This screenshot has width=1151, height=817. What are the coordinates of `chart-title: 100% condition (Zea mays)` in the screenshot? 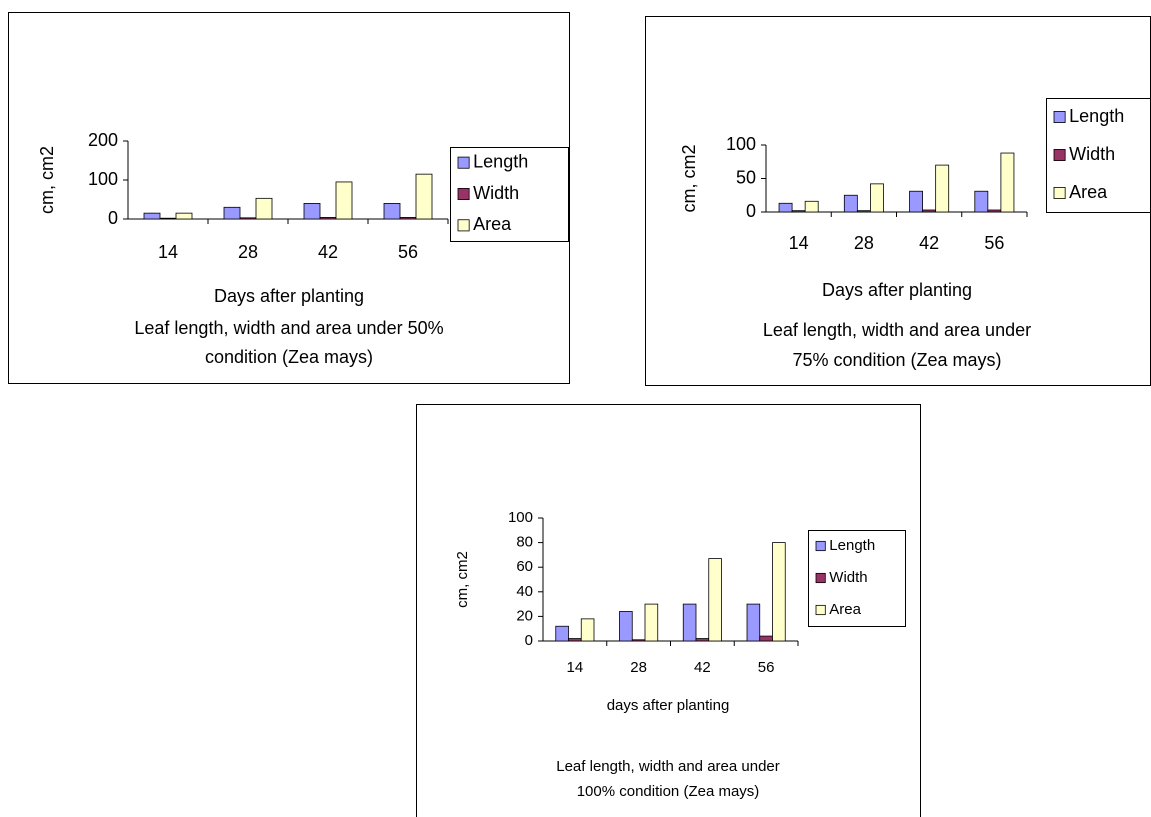 It's located at (668, 791).